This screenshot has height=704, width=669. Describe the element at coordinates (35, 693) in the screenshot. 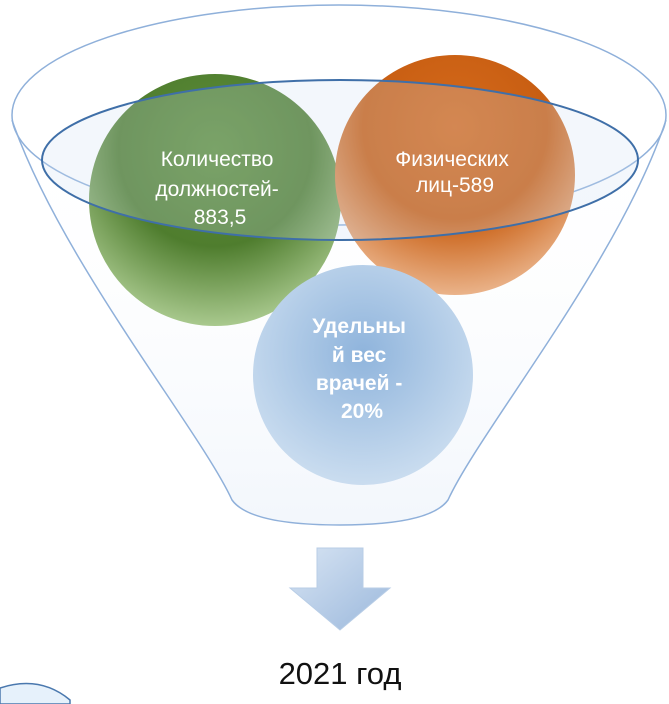

I see `corner-shape` at that location.